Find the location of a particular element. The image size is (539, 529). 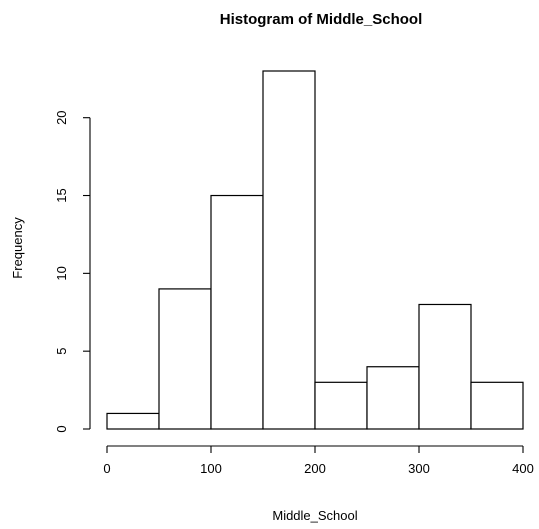

x-tick-label-200: 200 is located at coordinates (315, 468).